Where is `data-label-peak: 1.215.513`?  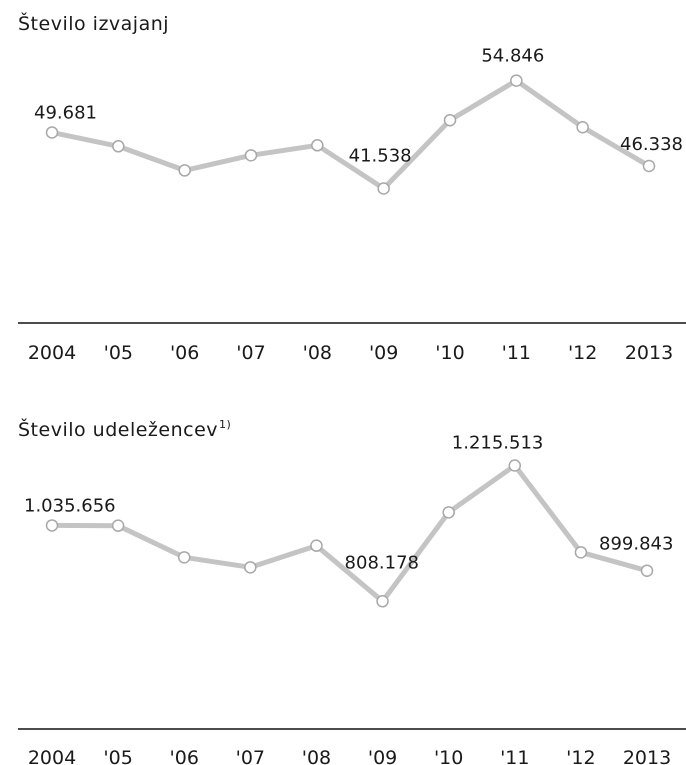
data-label-peak: 1.215.513 is located at coordinates (498, 442).